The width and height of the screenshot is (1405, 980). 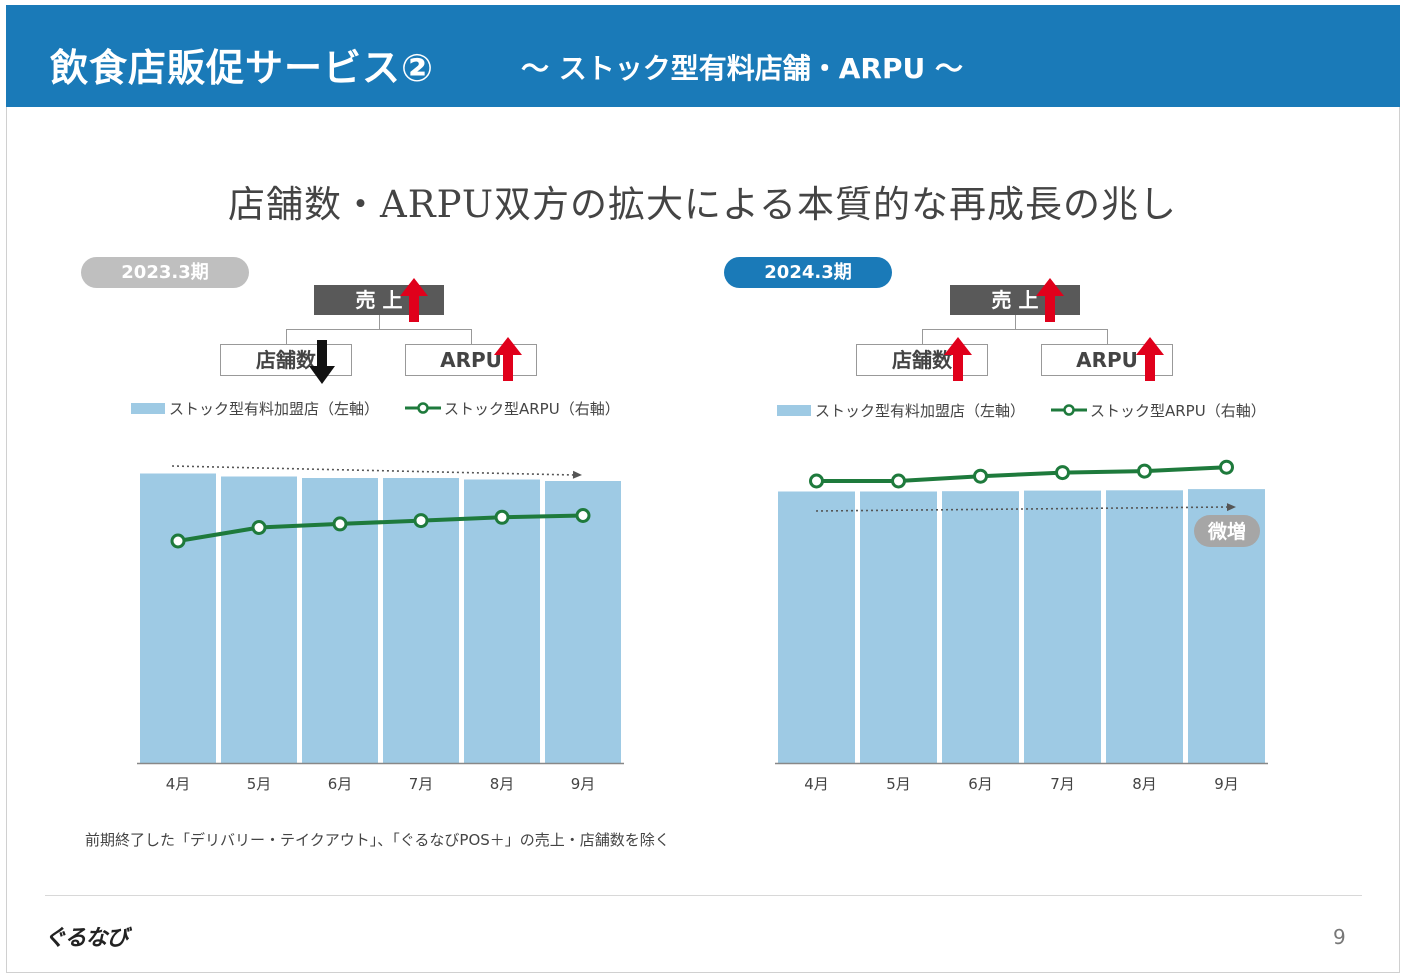 What do you see at coordinates (380, 629) in the screenshot?
I see `chart-2023: 4月 5月 6月 7月 8月 9月` at bounding box center [380, 629].